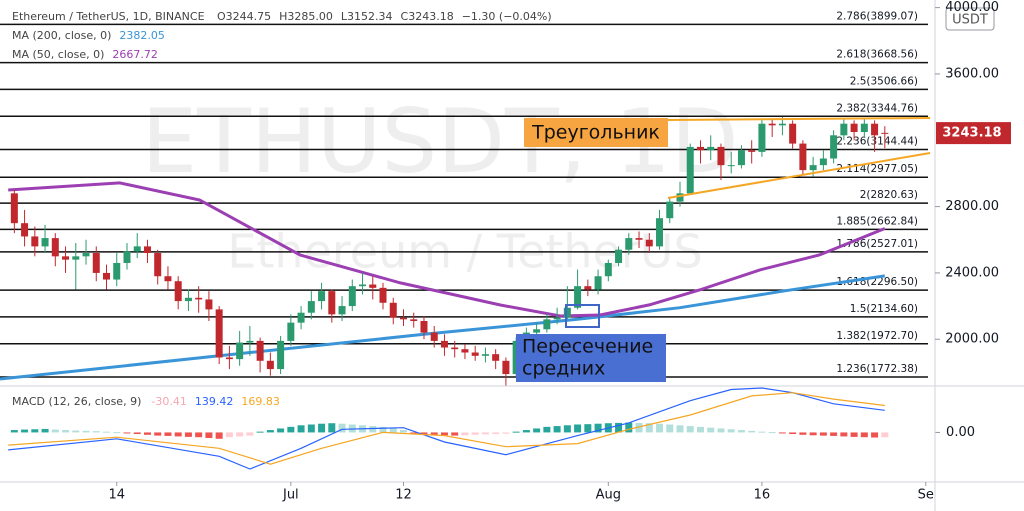  What do you see at coordinates (76, 401) in the screenshot?
I see `macd-legend: MACD (12, 26, close, 9)` at bounding box center [76, 401].